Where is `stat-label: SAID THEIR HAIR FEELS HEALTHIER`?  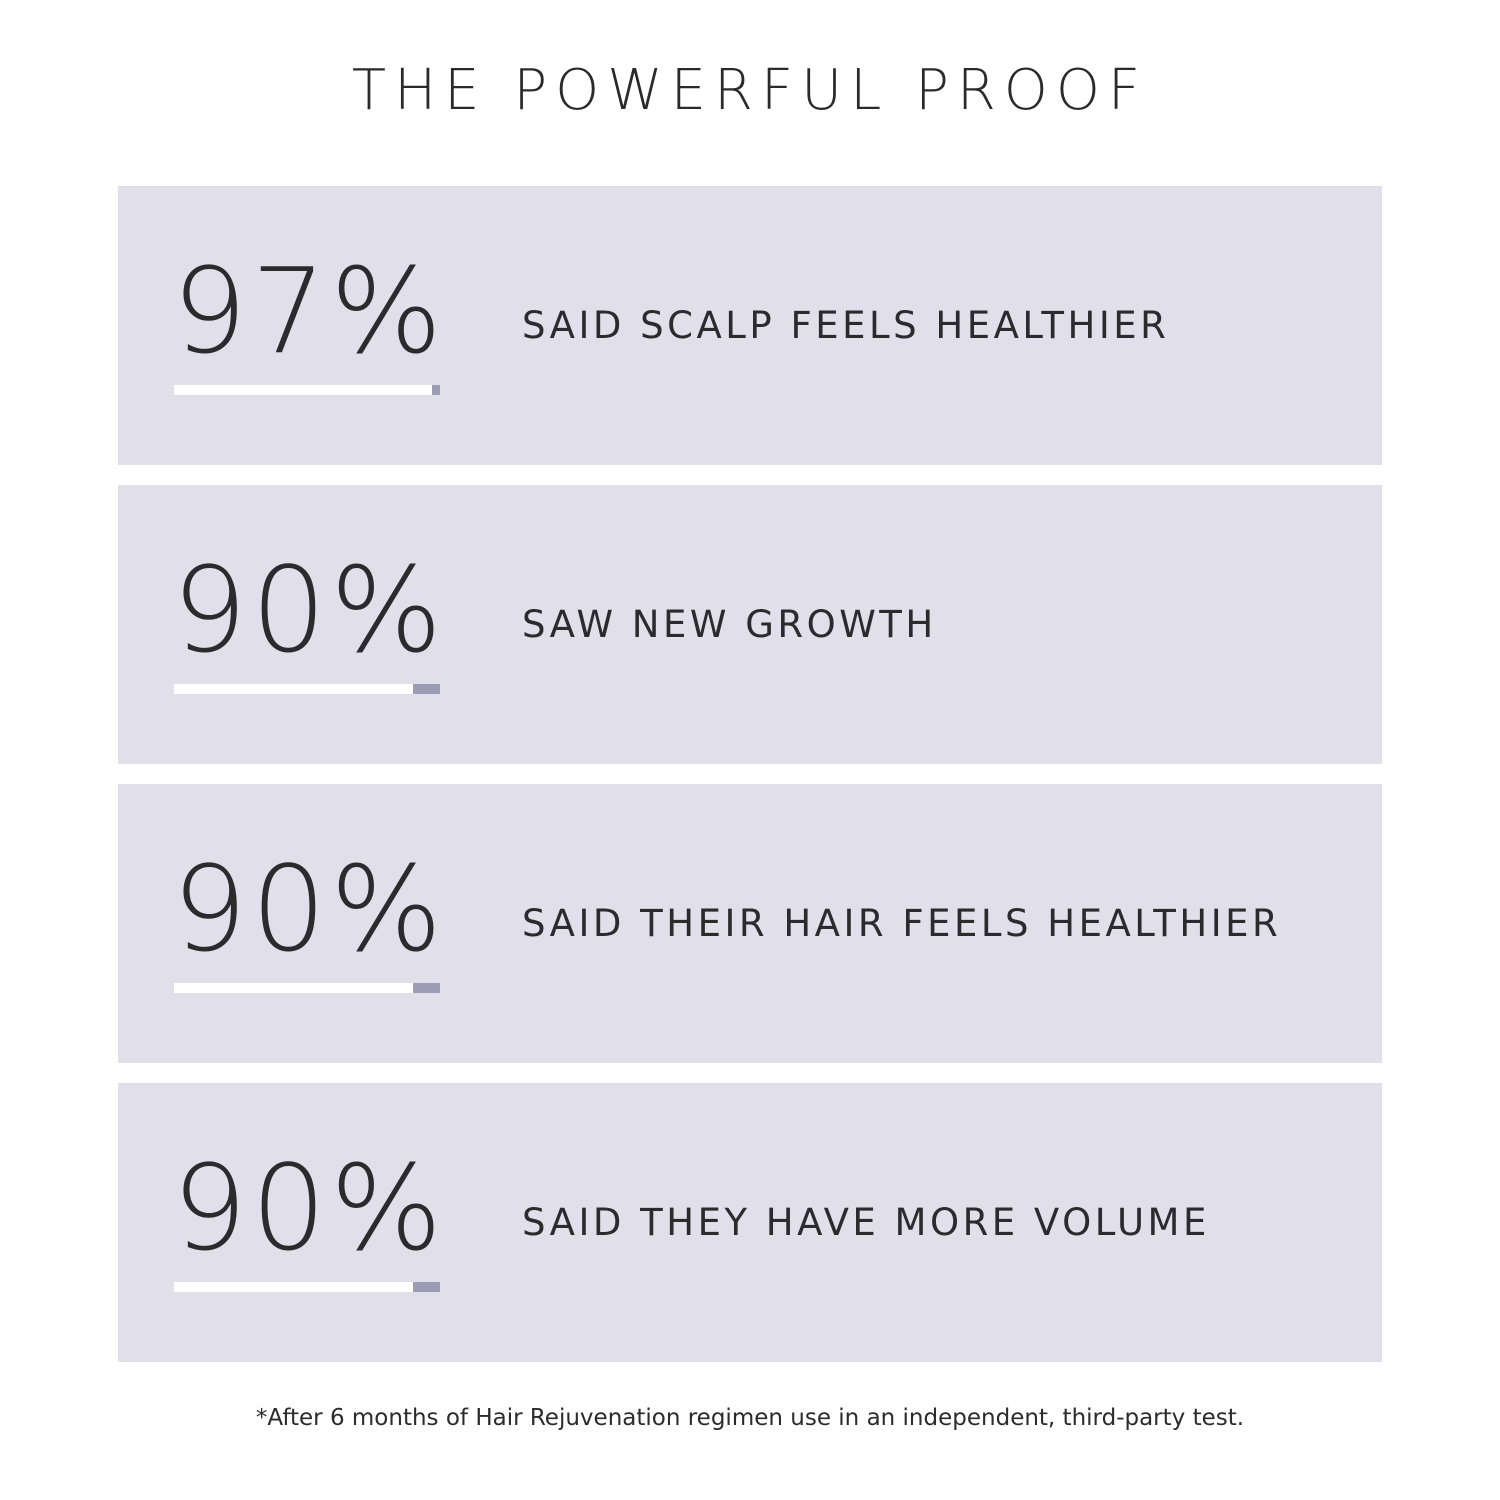
stat-label: SAID THEIR HAIR FEELS HEALTHIER is located at coordinates (902, 923).